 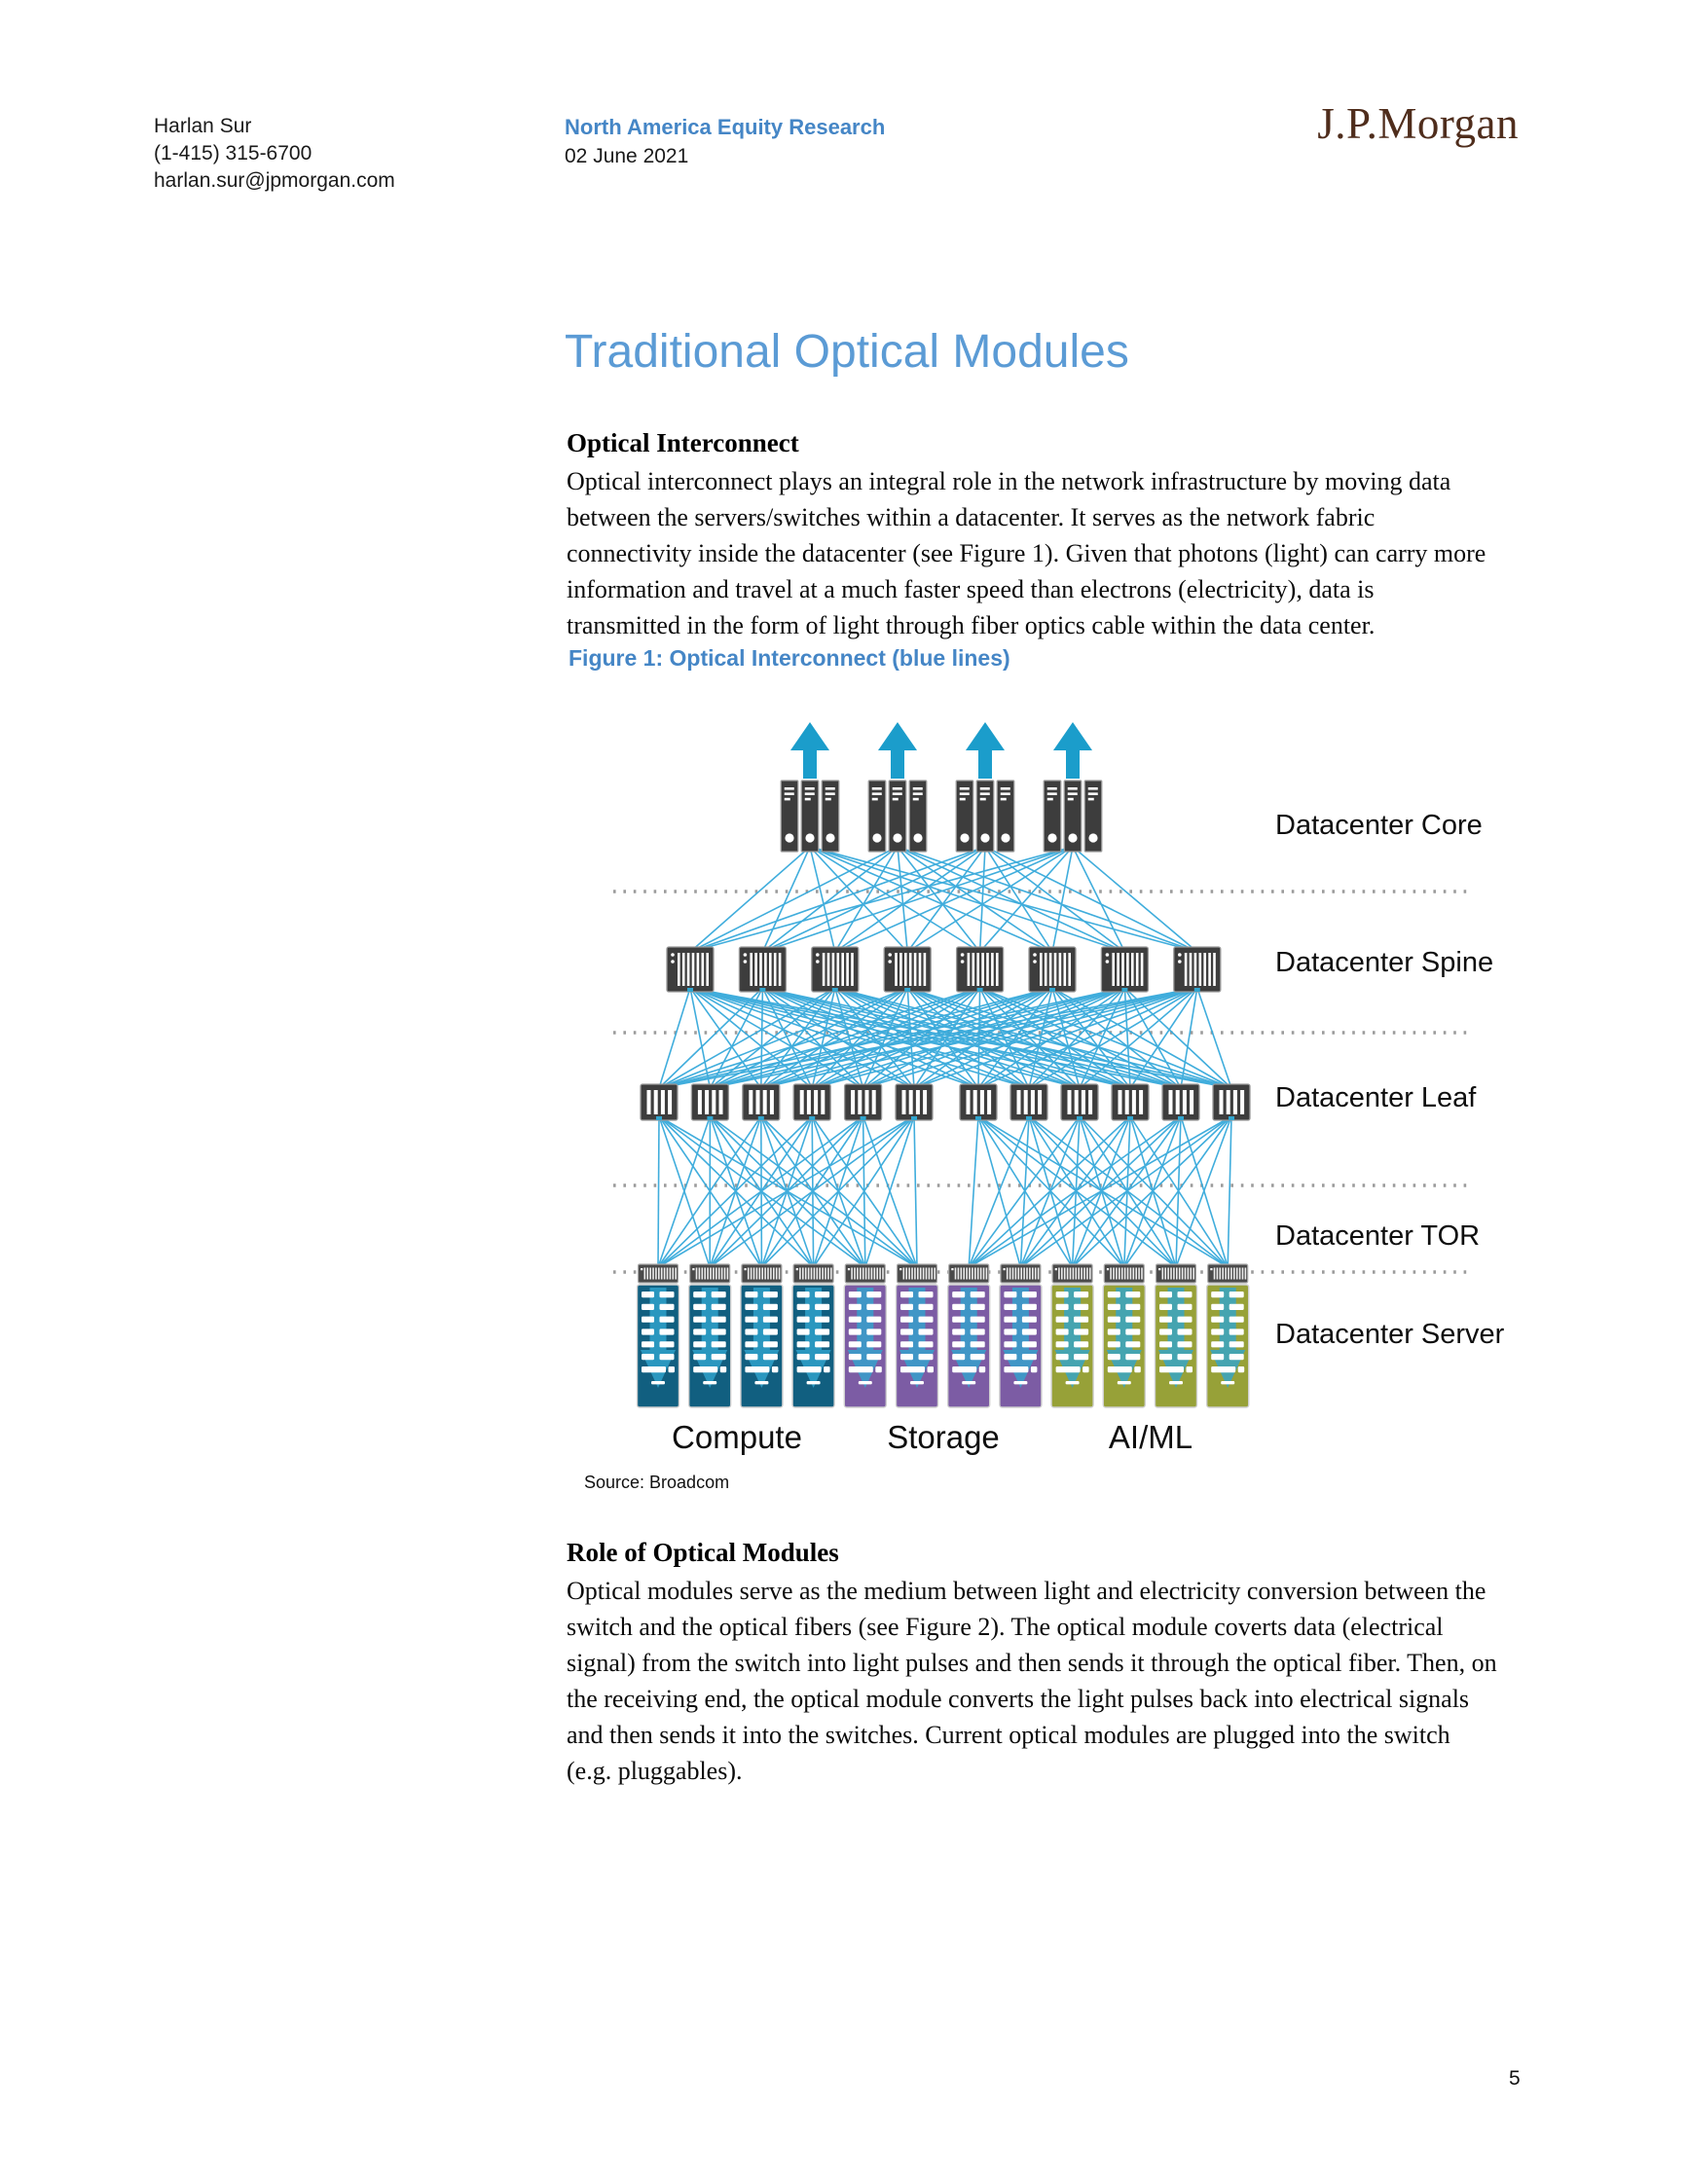 I want to click on layer-label-leaf: Datacenter Leaf, so click(x=1376, y=1097).